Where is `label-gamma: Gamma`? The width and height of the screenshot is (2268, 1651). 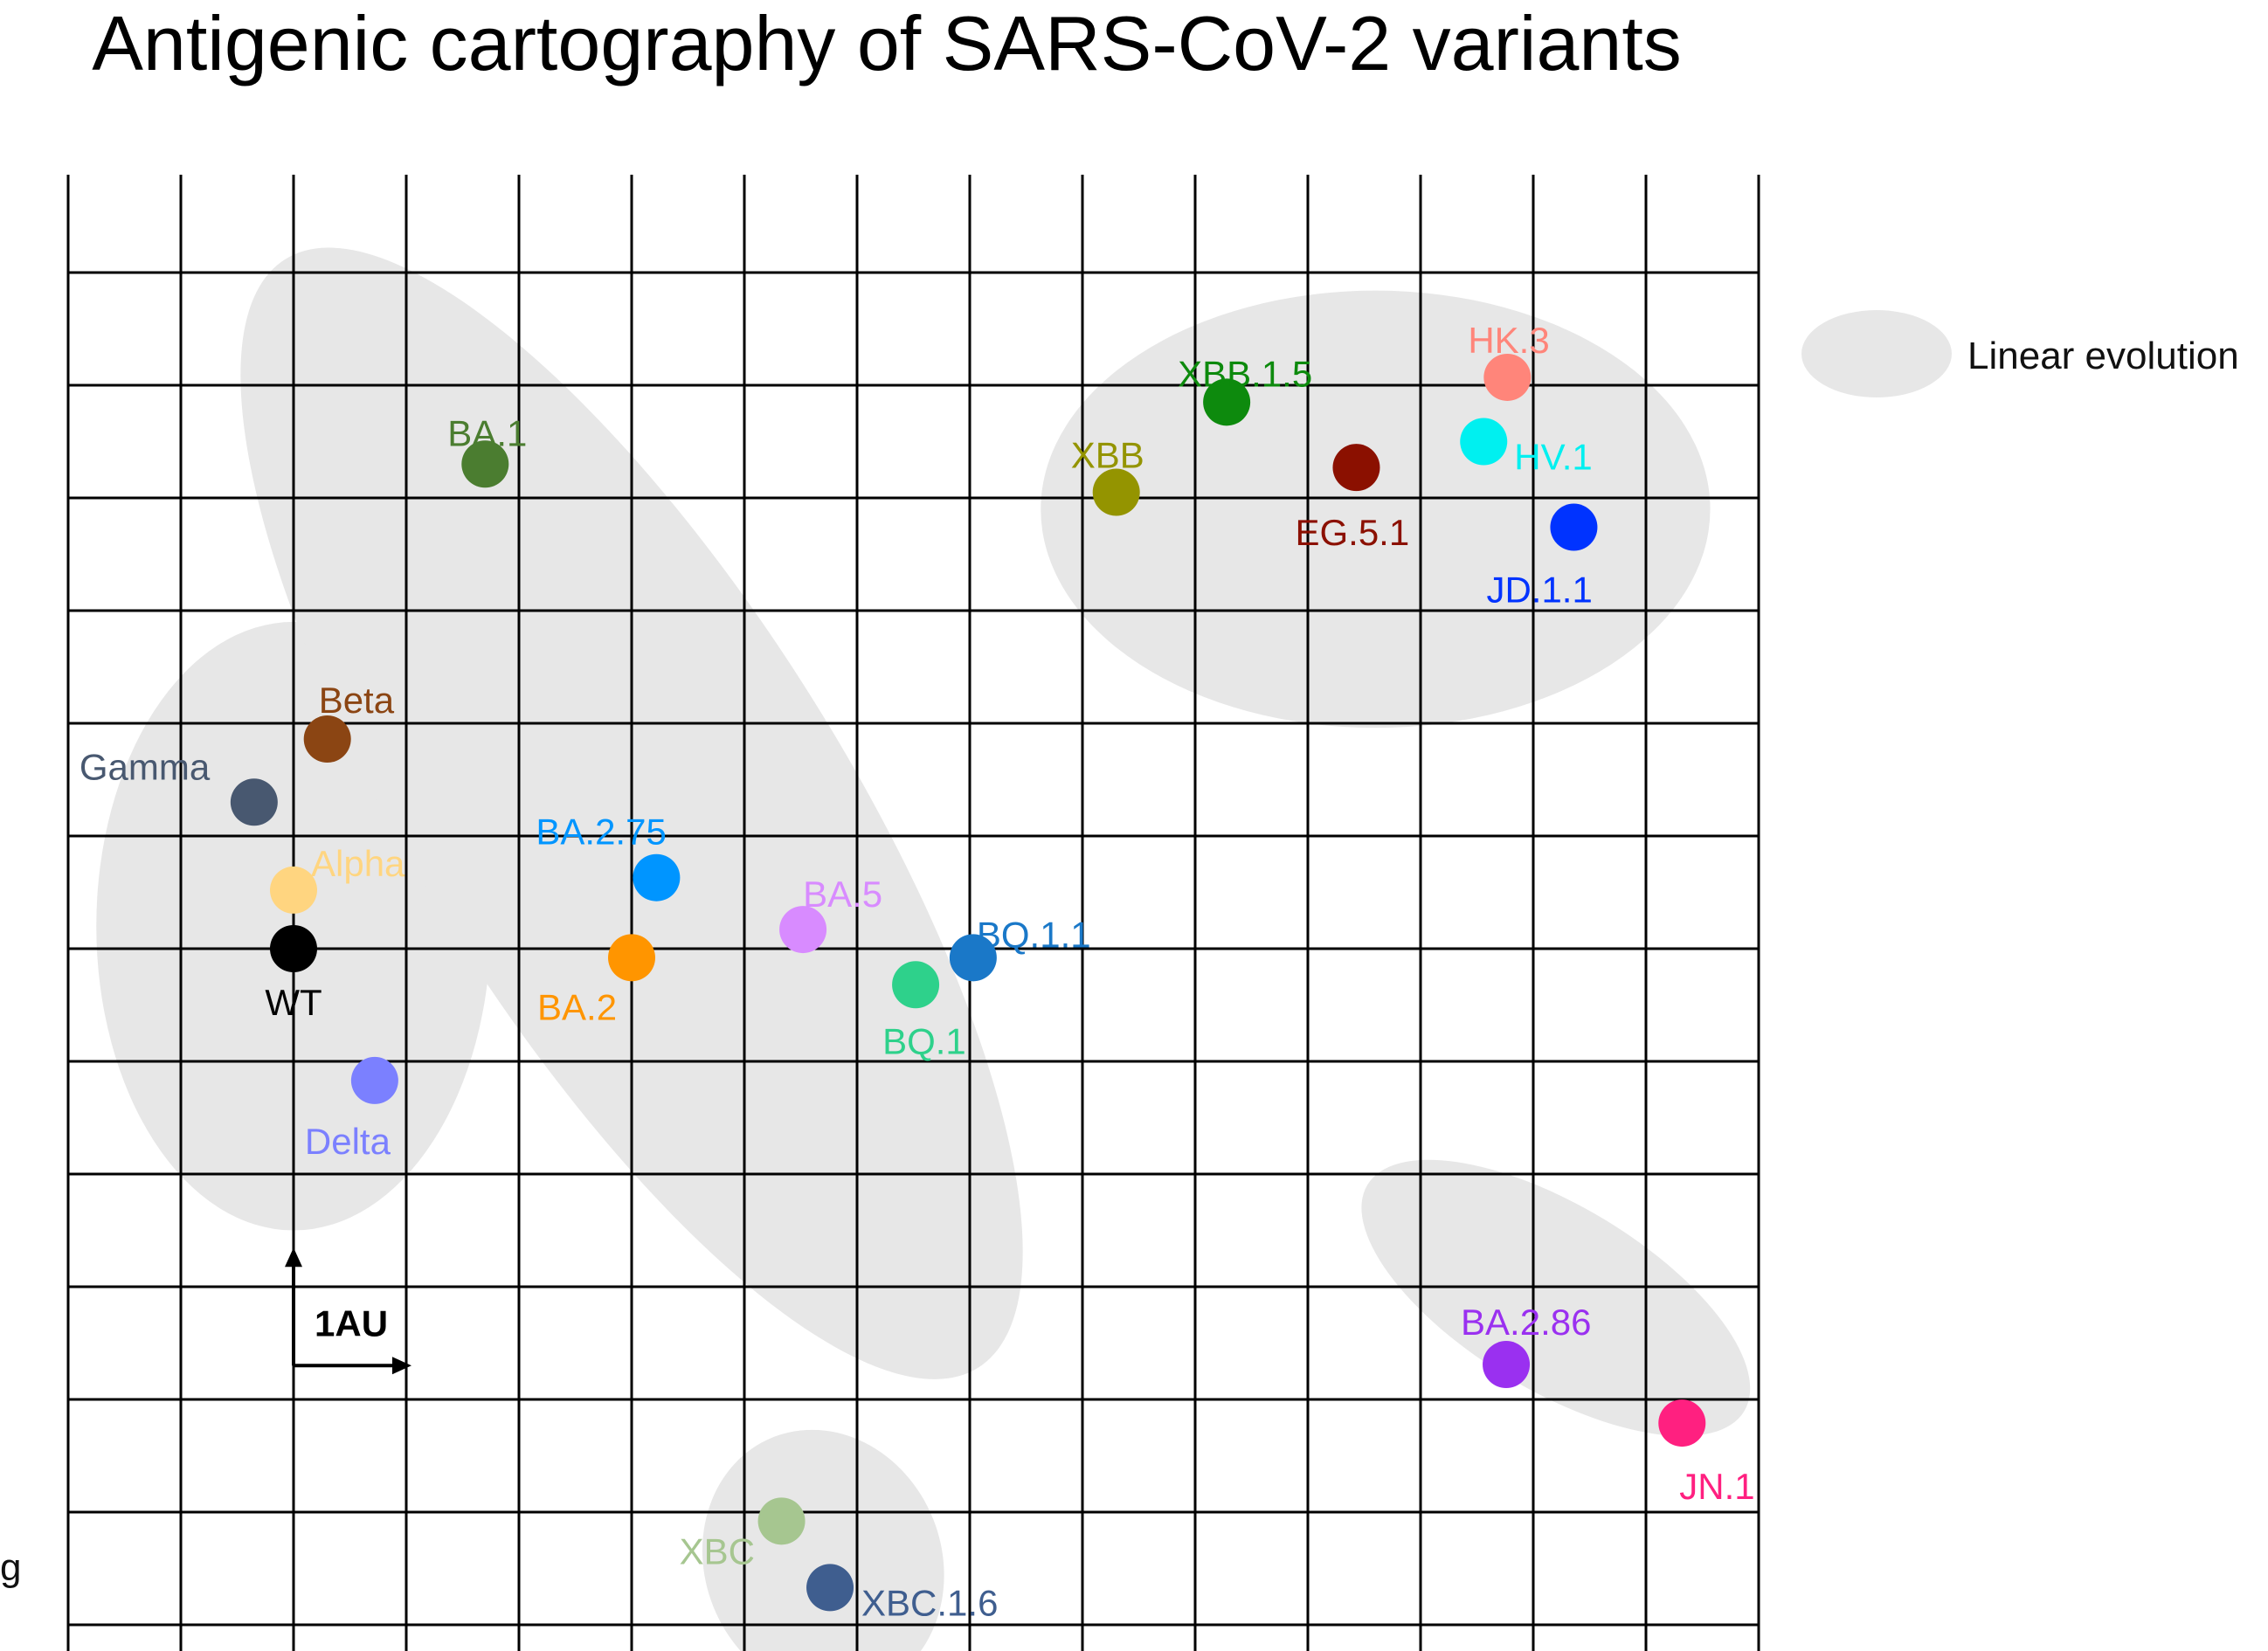
label-gamma: Gamma is located at coordinates (145, 766).